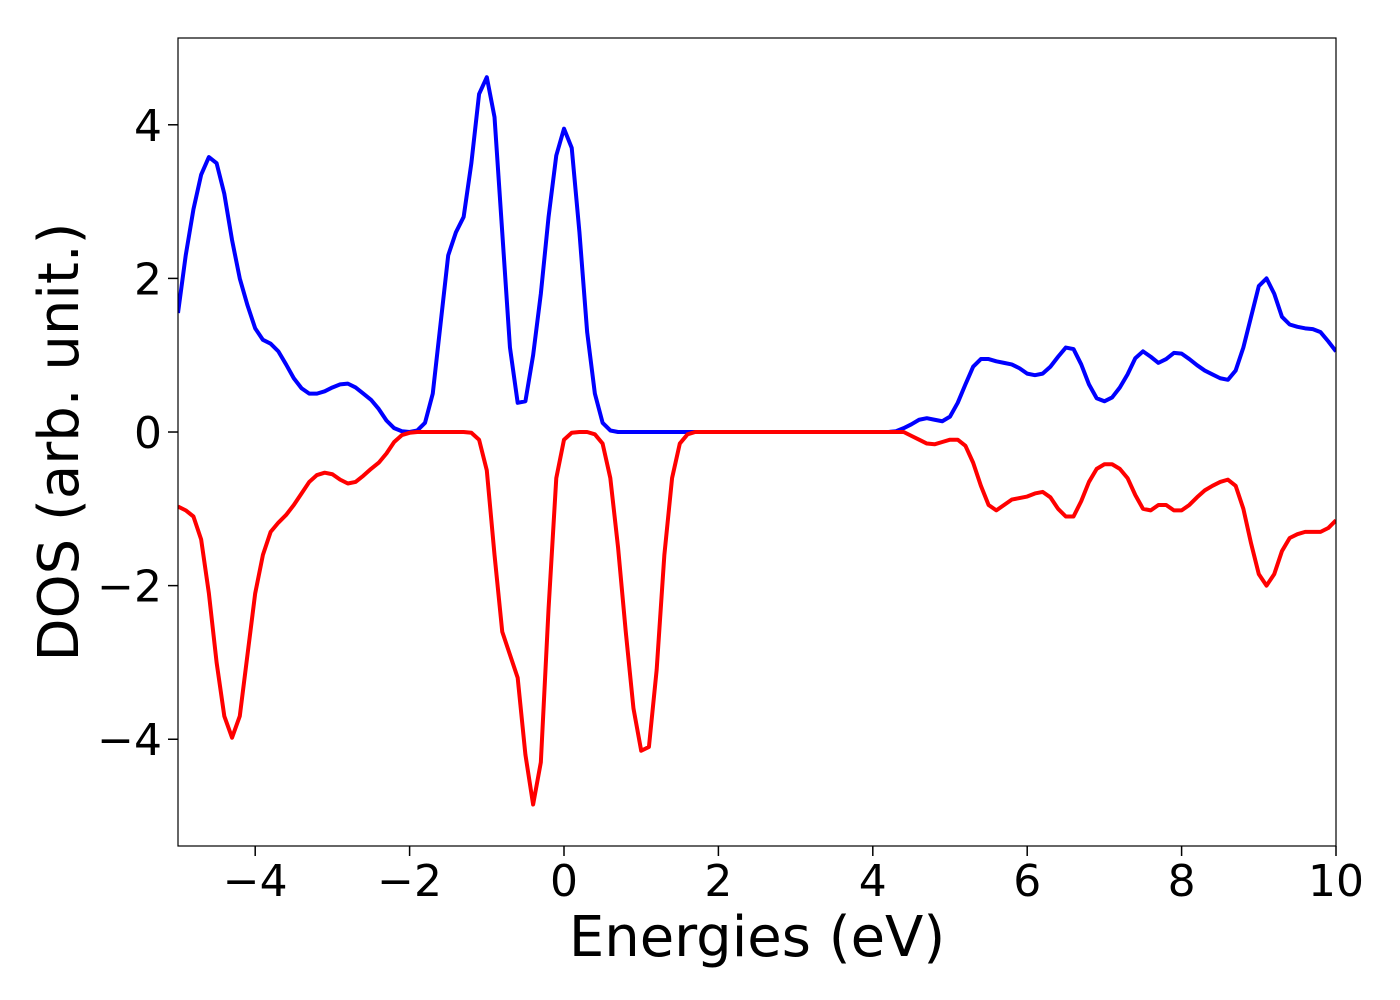  Describe the element at coordinates (148, 279) in the screenshot. I see `y-tick-label: 2` at that location.